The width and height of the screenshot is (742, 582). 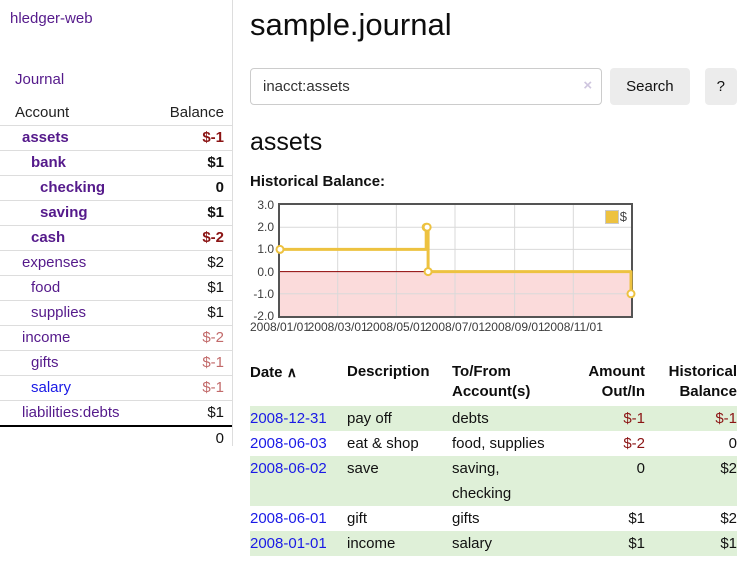 I want to click on account-row: checking 0, so click(x=116, y=188).